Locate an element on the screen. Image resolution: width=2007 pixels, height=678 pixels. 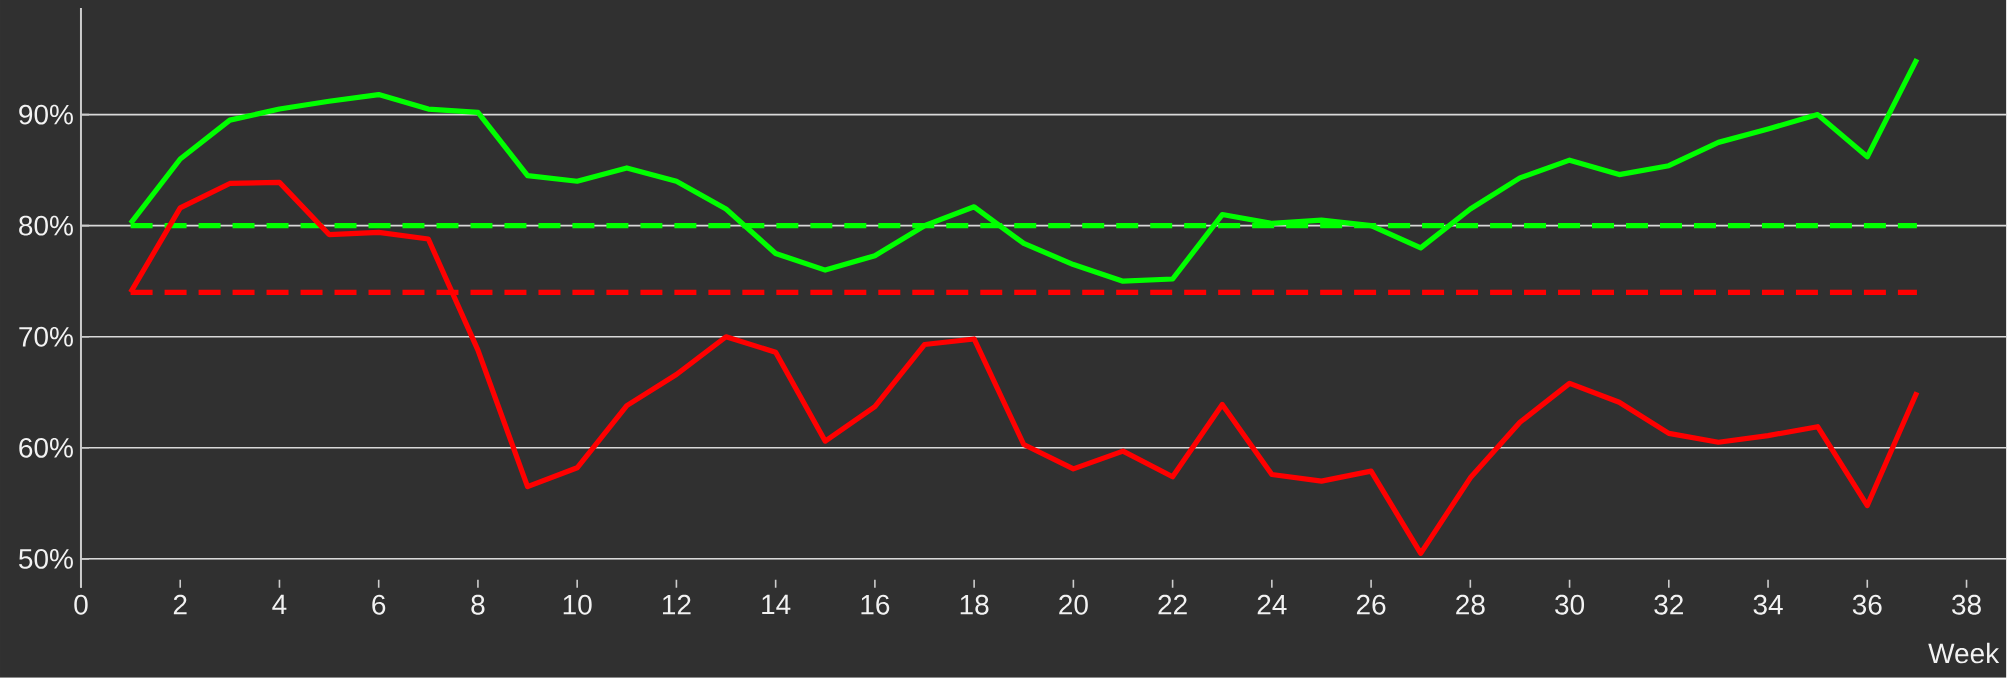
x-tick-label: 26 is located at coordinates (1371, 604).